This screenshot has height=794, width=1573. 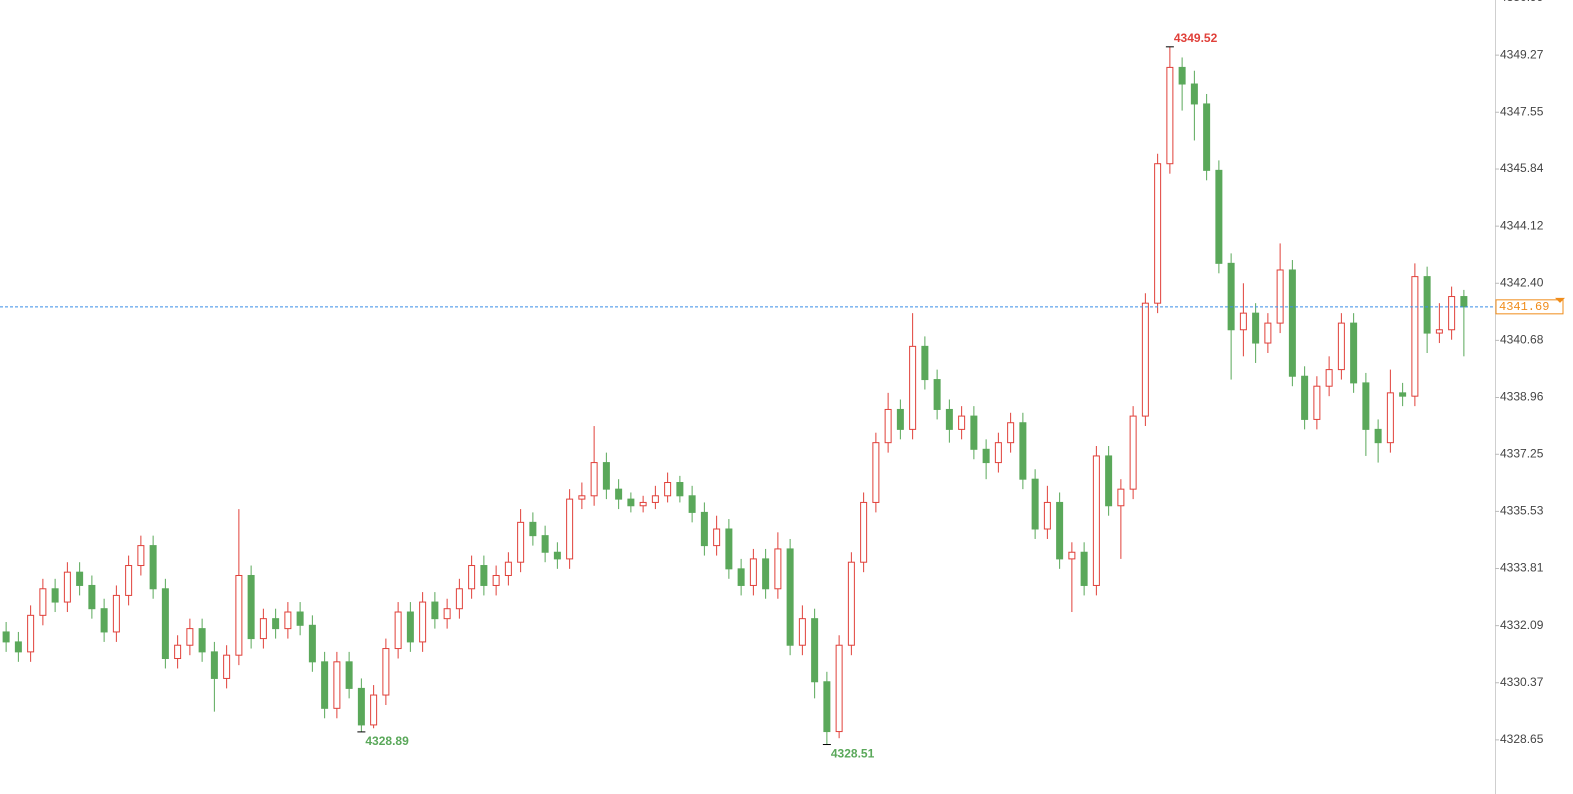 I want to click on high-label: 4349.52, so click(x=1196, y=38).